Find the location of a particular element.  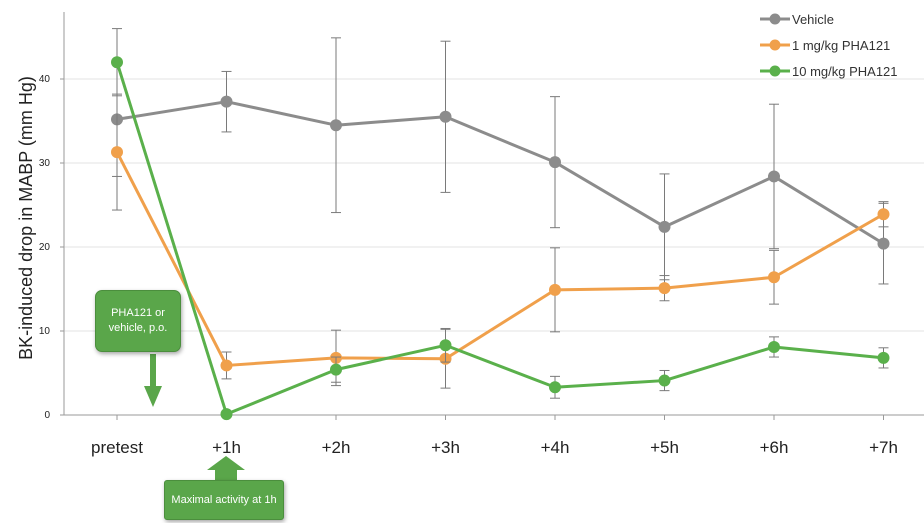

x-tick-label: +5h is located at coordinates (664, 447).